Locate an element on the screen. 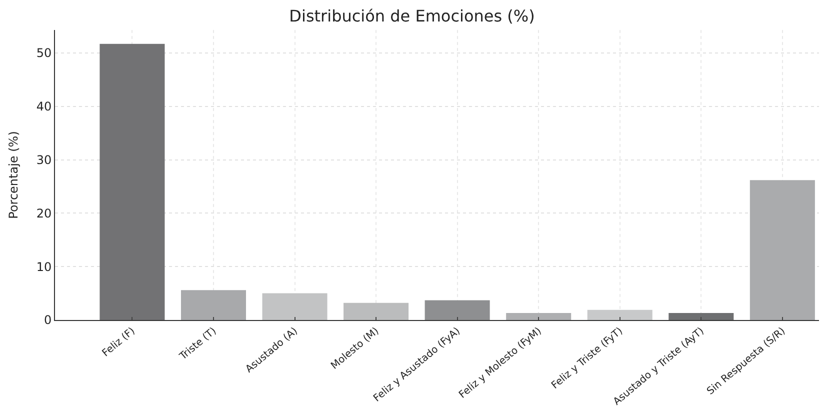 The height and width of the screenshot is (415, 824). y-tick-label: 50 is located at coordinates (44, 53).